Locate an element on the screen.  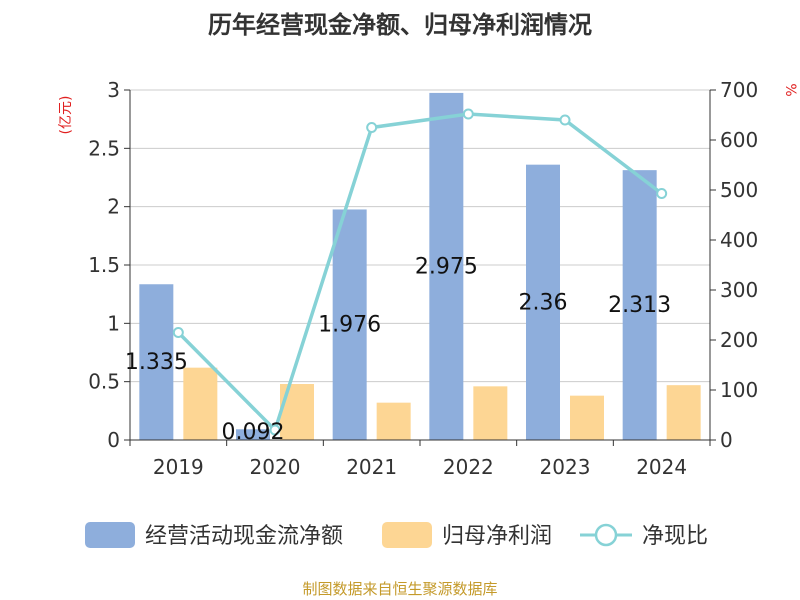
legend: 经营活动现金流净额 归母净利润 净现比 is located at coordinates (396, 535).